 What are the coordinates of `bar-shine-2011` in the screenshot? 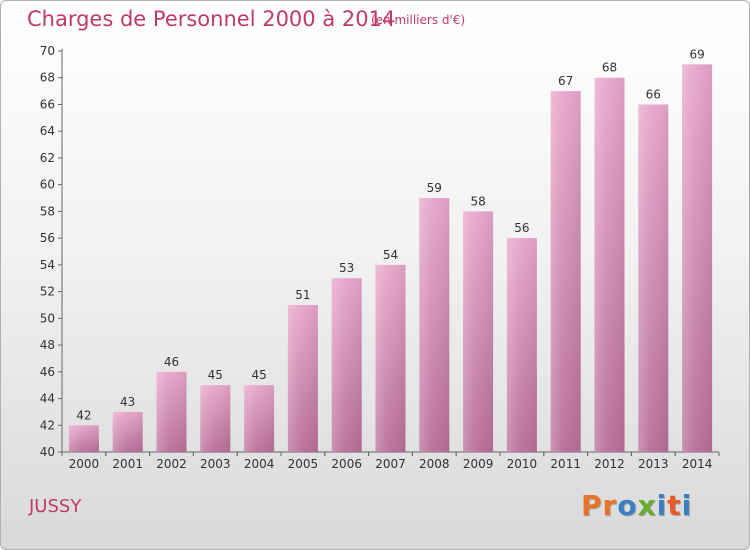 It's located at (565, 271).